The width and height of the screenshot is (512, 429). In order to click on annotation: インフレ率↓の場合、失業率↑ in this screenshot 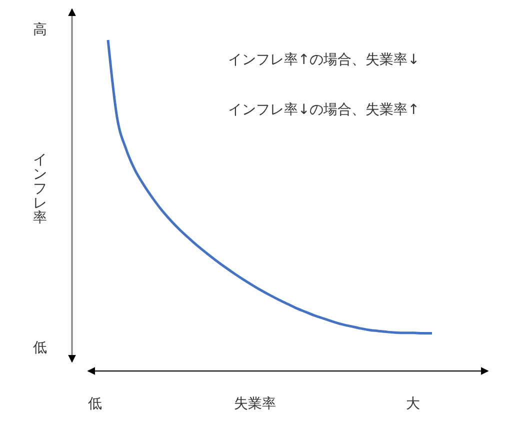, I will do `click(324, 110)`.